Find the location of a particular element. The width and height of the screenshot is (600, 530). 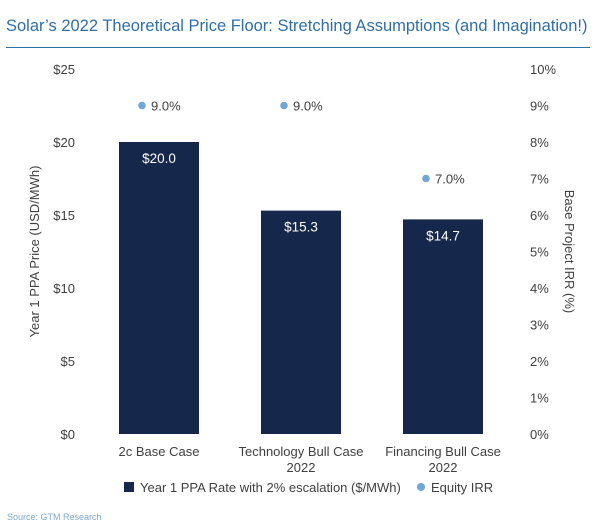

legend-bar-swatch is located at coordinates (129, 487).